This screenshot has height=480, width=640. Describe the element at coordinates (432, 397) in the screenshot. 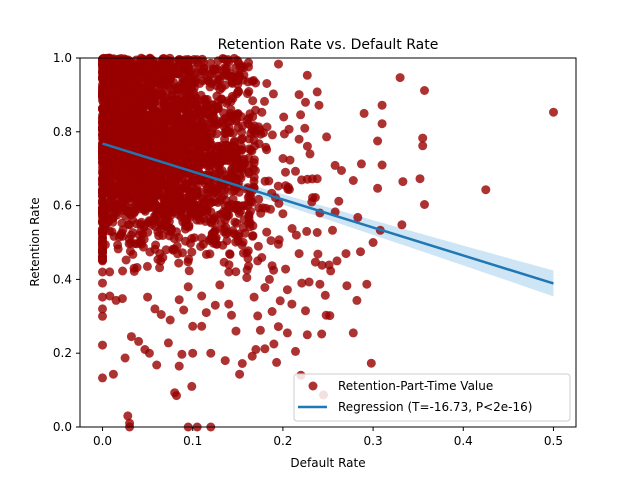

I see `legend-box` at that location.